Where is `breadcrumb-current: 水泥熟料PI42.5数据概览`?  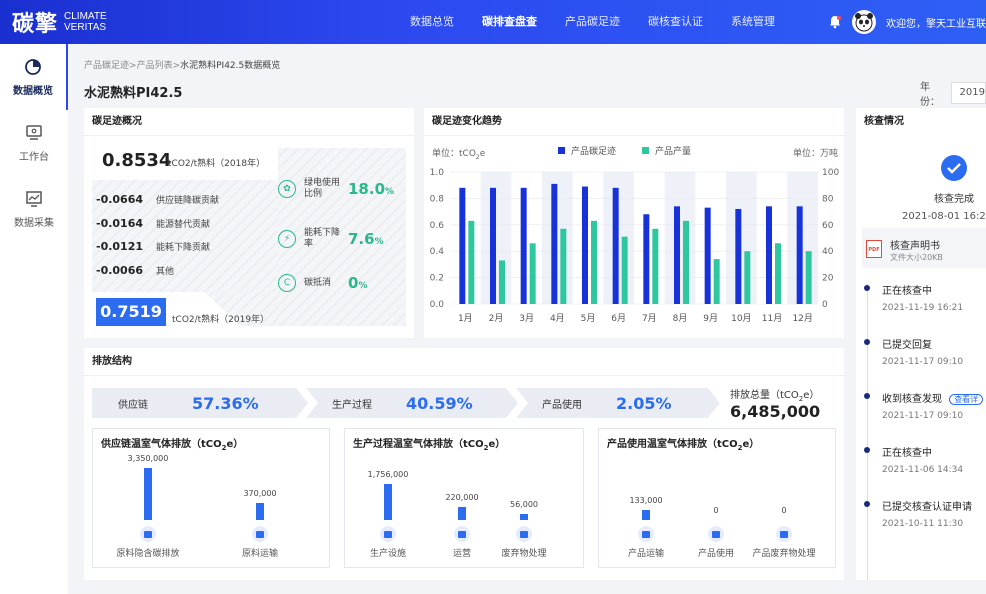 breadcrumb-current: 水泥熟料PI42.5数据概览 is located at coordinates (230, 66).